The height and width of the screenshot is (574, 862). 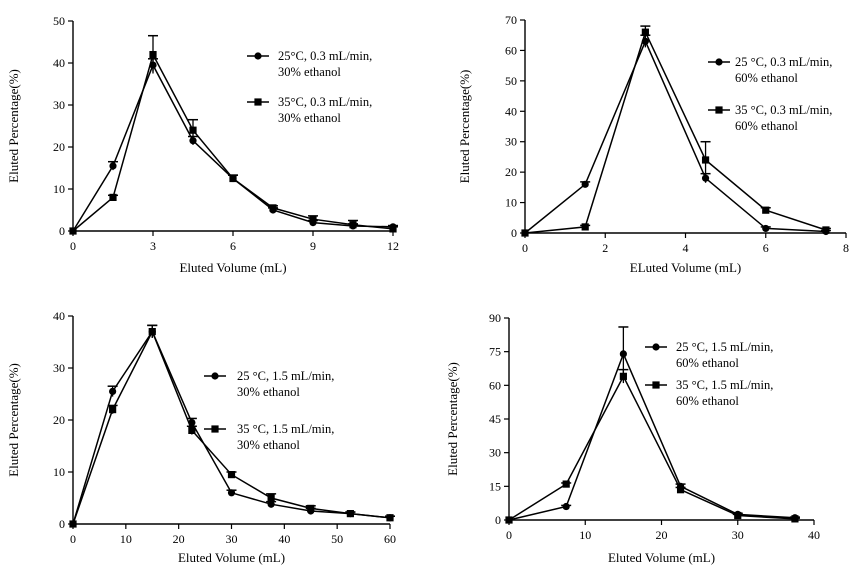 What do you see at coordinates (495, 486) in the screenshot?
I see `y-tick-label: 15` at bounding box center [495, 486].